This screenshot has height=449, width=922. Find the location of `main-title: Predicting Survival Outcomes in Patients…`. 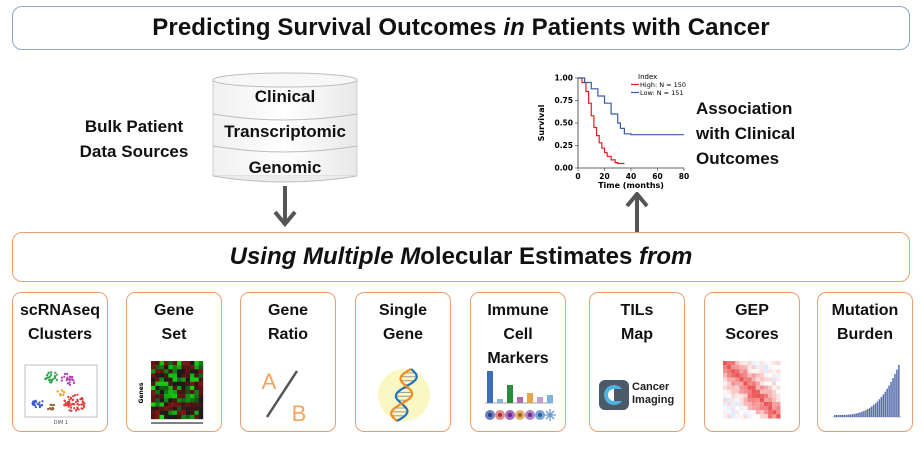

main-title: Predicting Survival Outcomes in Patients… is located at coordinates (461, 27).